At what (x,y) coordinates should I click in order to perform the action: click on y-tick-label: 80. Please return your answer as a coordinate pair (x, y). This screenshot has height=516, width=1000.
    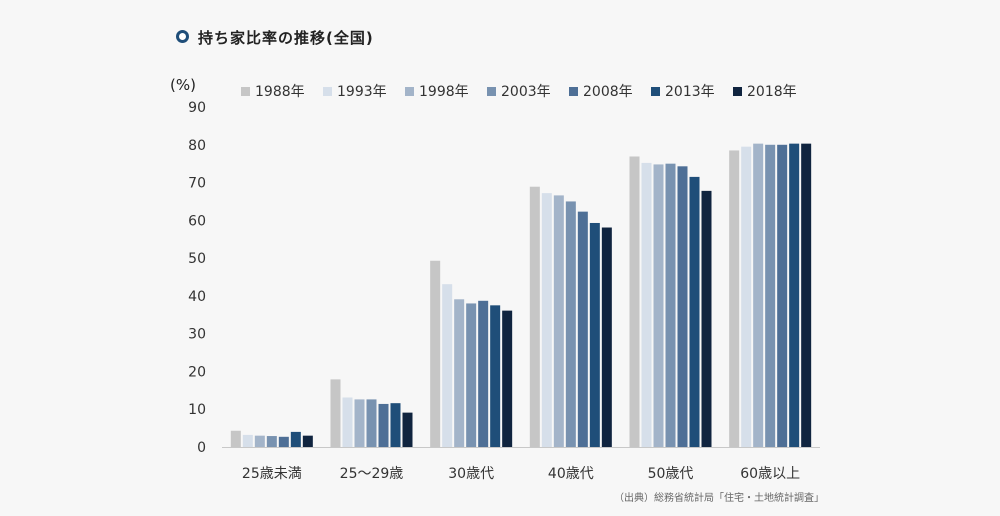
    Looking at the image, I should click on (197, 146).